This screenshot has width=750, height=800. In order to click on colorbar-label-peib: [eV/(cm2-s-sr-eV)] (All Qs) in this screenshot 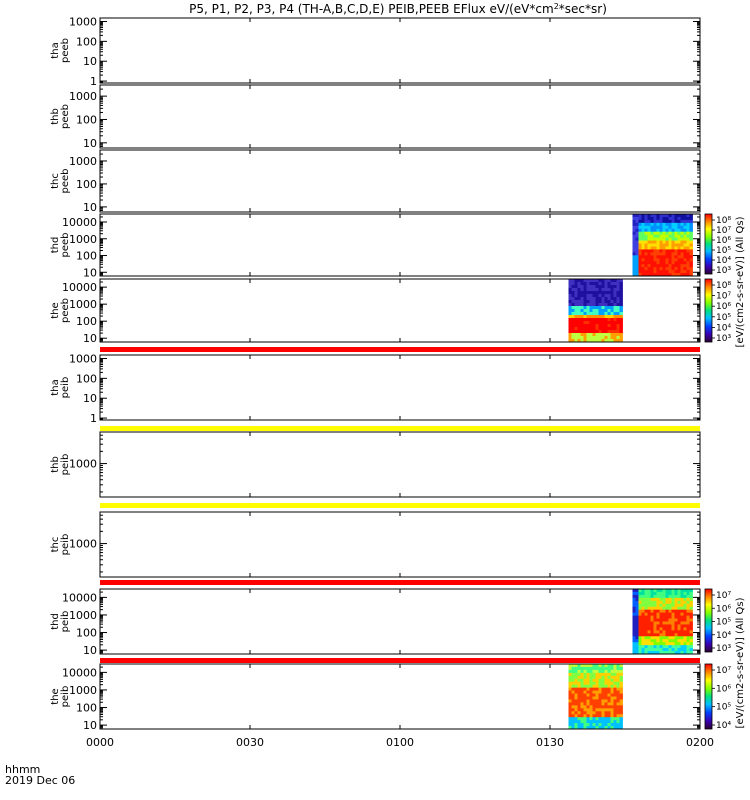, I will do `click(740, 662)`.